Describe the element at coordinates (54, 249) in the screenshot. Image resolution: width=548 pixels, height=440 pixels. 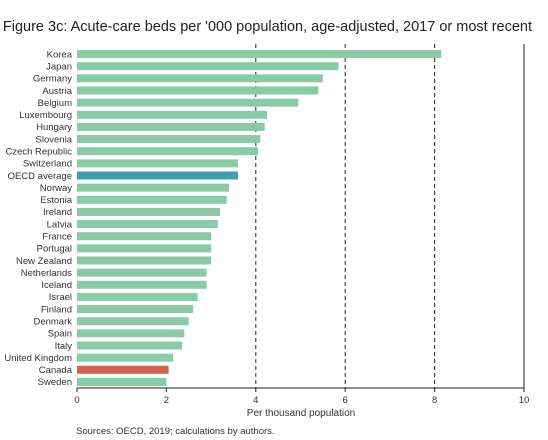
I see `category-label: Portugal` at that location.